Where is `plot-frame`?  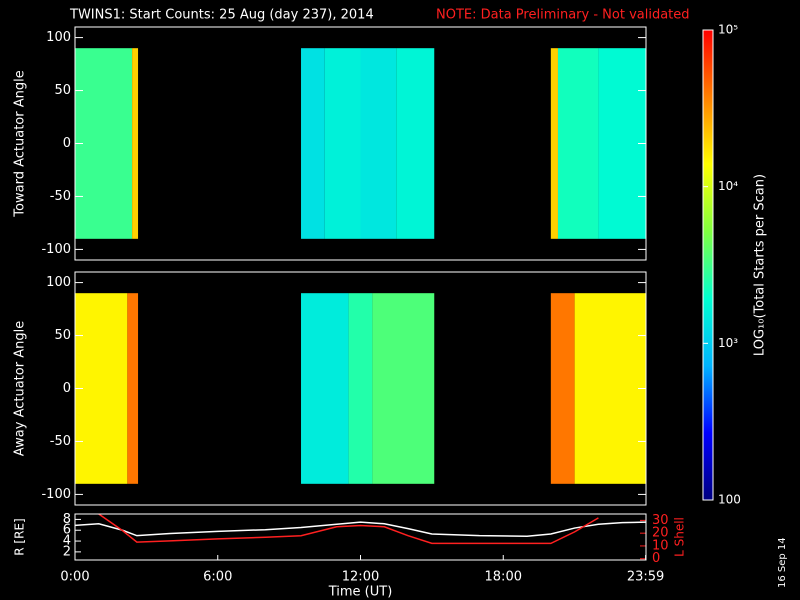 plot-frame is located at coordinates (360, 537).